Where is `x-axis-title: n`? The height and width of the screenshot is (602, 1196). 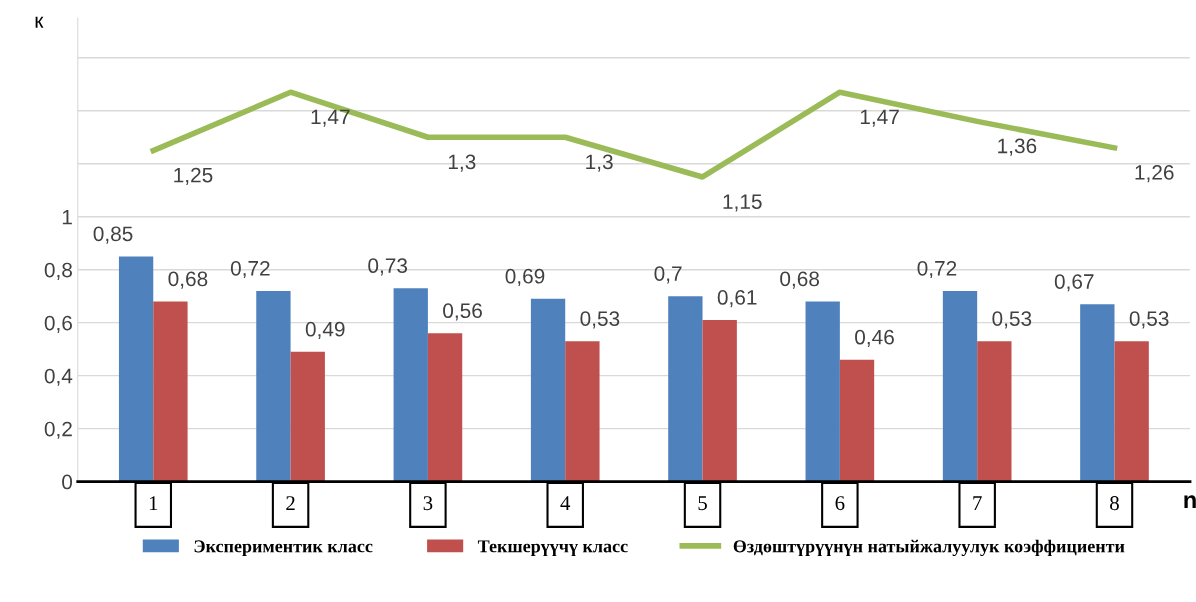 x-axis-title: n is located at coordinates (1190, 501).